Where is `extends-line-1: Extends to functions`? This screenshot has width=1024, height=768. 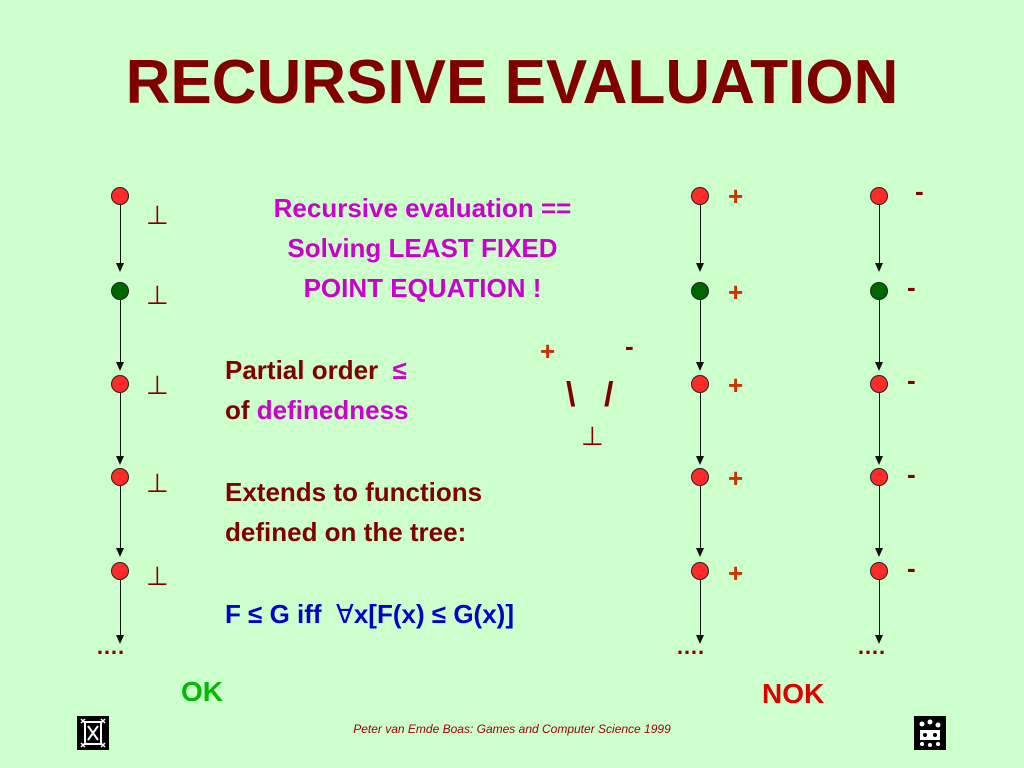
extends-line-1: Extends to functions is located at coordinates (354, 492).